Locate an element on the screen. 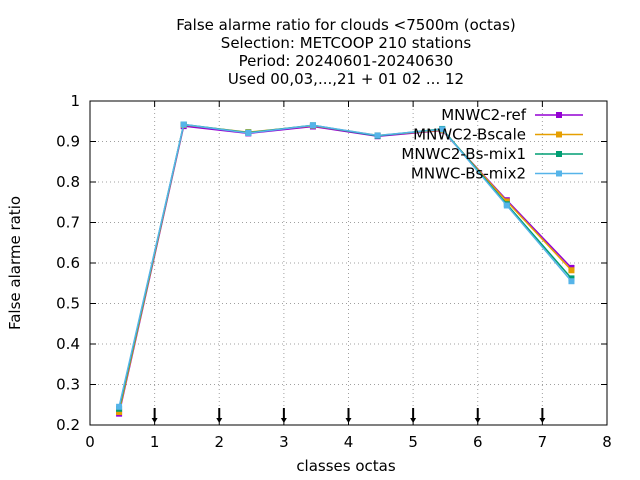 The width and height of the screenshot is (640, 480). legend-label: MNWC2-Bscale is located at coordinates (469, 135).